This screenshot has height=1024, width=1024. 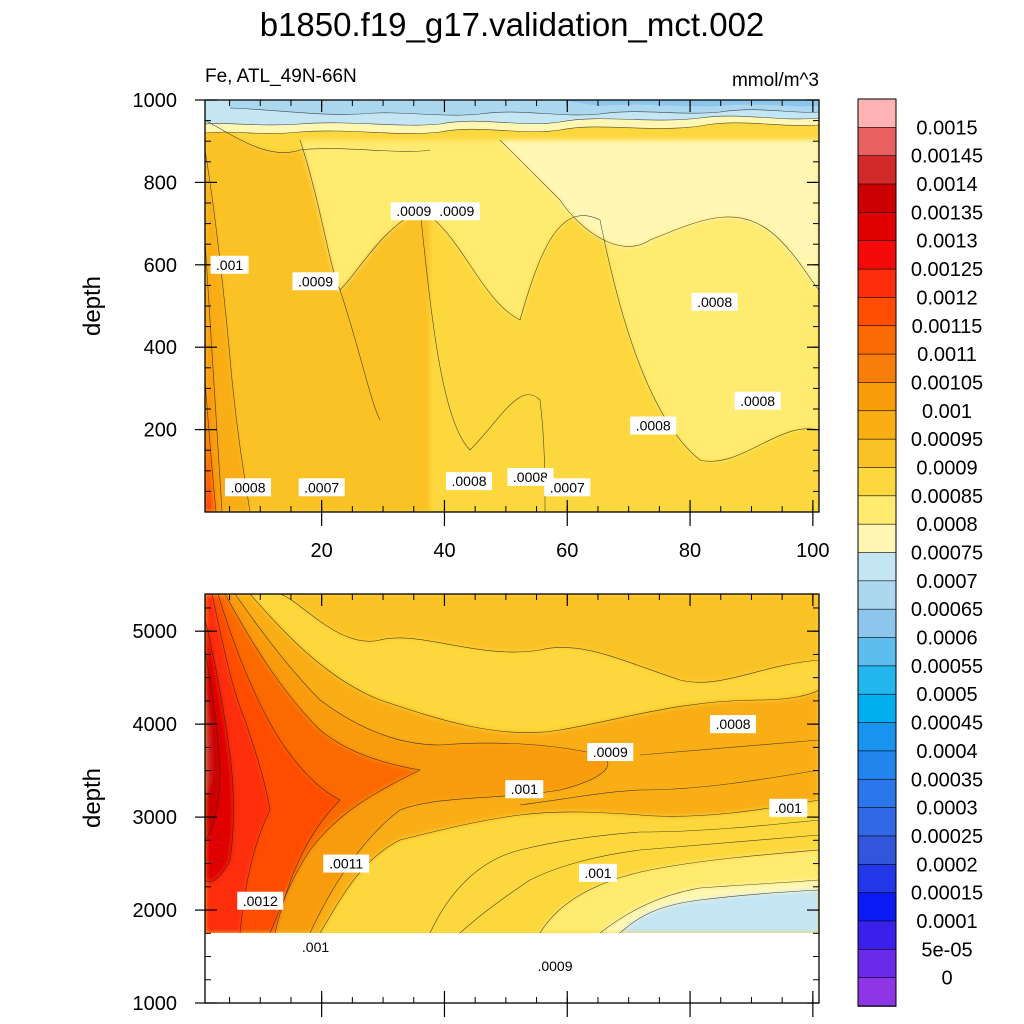 What do you see at coordinates (946, 752) in the screenshot?
I see `colorbar-label: 0.0004` at bounding box center [946, 752].